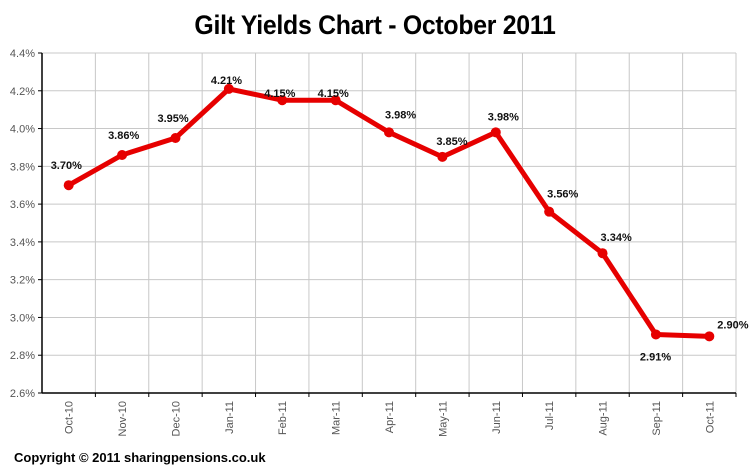  Describe the element at coordinates (562, 195) in the screenshot. I see `data-label: 3.56%` at that location.